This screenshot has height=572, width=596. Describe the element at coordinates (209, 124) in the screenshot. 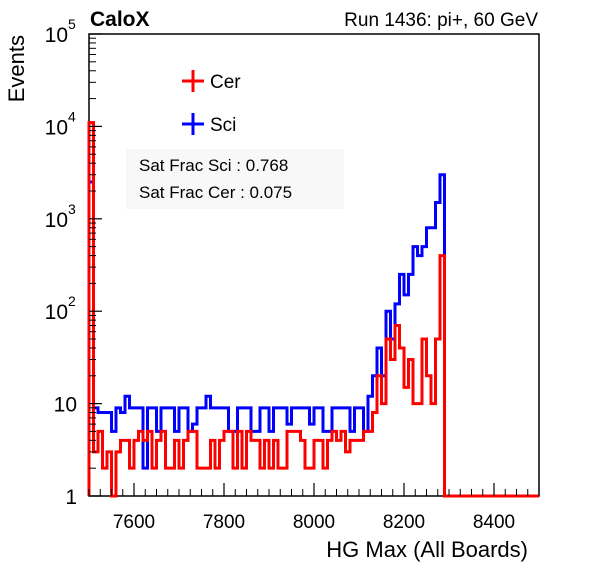

I see `legend-entry-sci: Sci` at that location.